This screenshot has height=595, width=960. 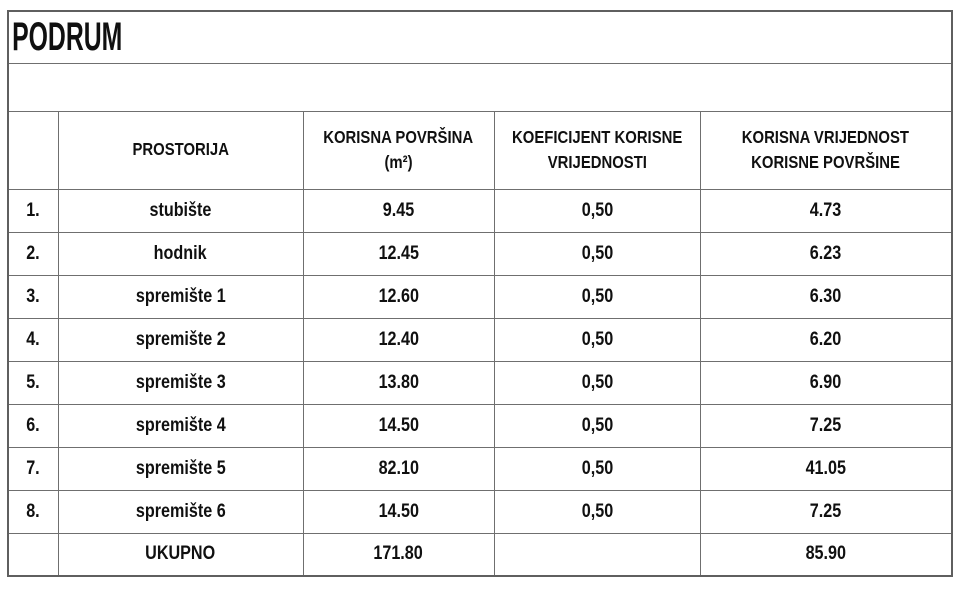 What do you see at coordinates (33, 339) in the screenshot?
I see `cell-row-number: 4.` at bounding box center [33, 339].